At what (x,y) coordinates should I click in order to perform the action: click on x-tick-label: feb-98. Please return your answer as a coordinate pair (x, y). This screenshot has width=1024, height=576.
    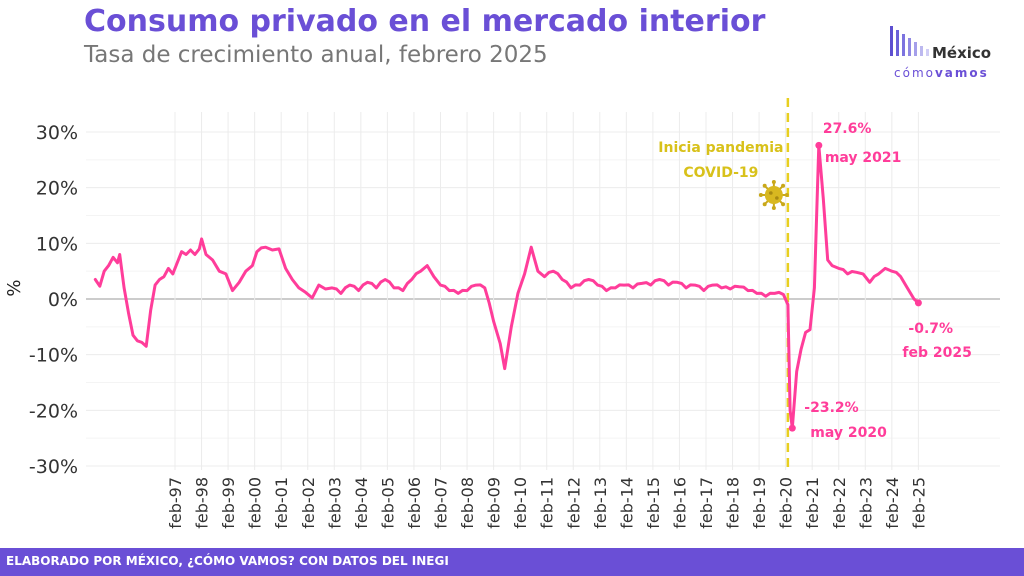
    Looking at the image, I should click on (202, 503).